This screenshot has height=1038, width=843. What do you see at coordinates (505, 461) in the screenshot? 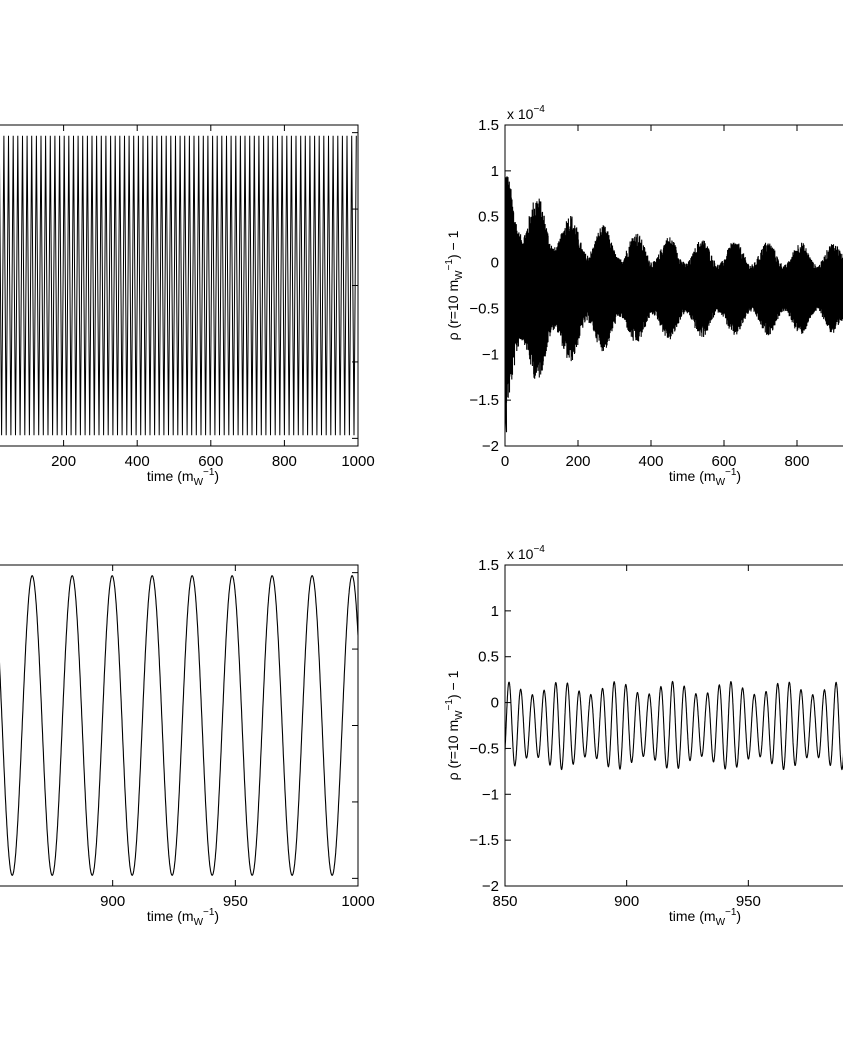
I see `x-tick-label: 0` at bounding box center [505, 461].